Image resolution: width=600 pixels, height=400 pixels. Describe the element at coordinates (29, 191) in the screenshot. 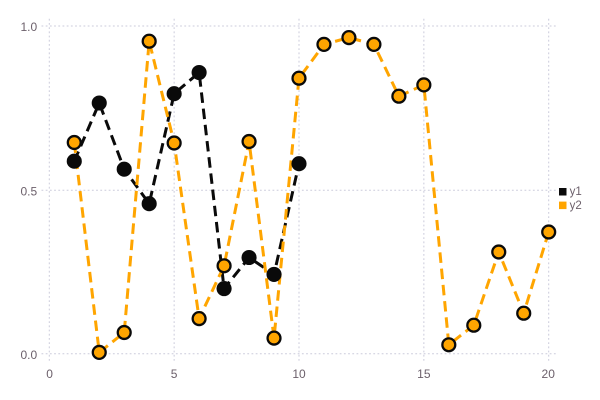

I see `svg-text: 0.5` at that location.